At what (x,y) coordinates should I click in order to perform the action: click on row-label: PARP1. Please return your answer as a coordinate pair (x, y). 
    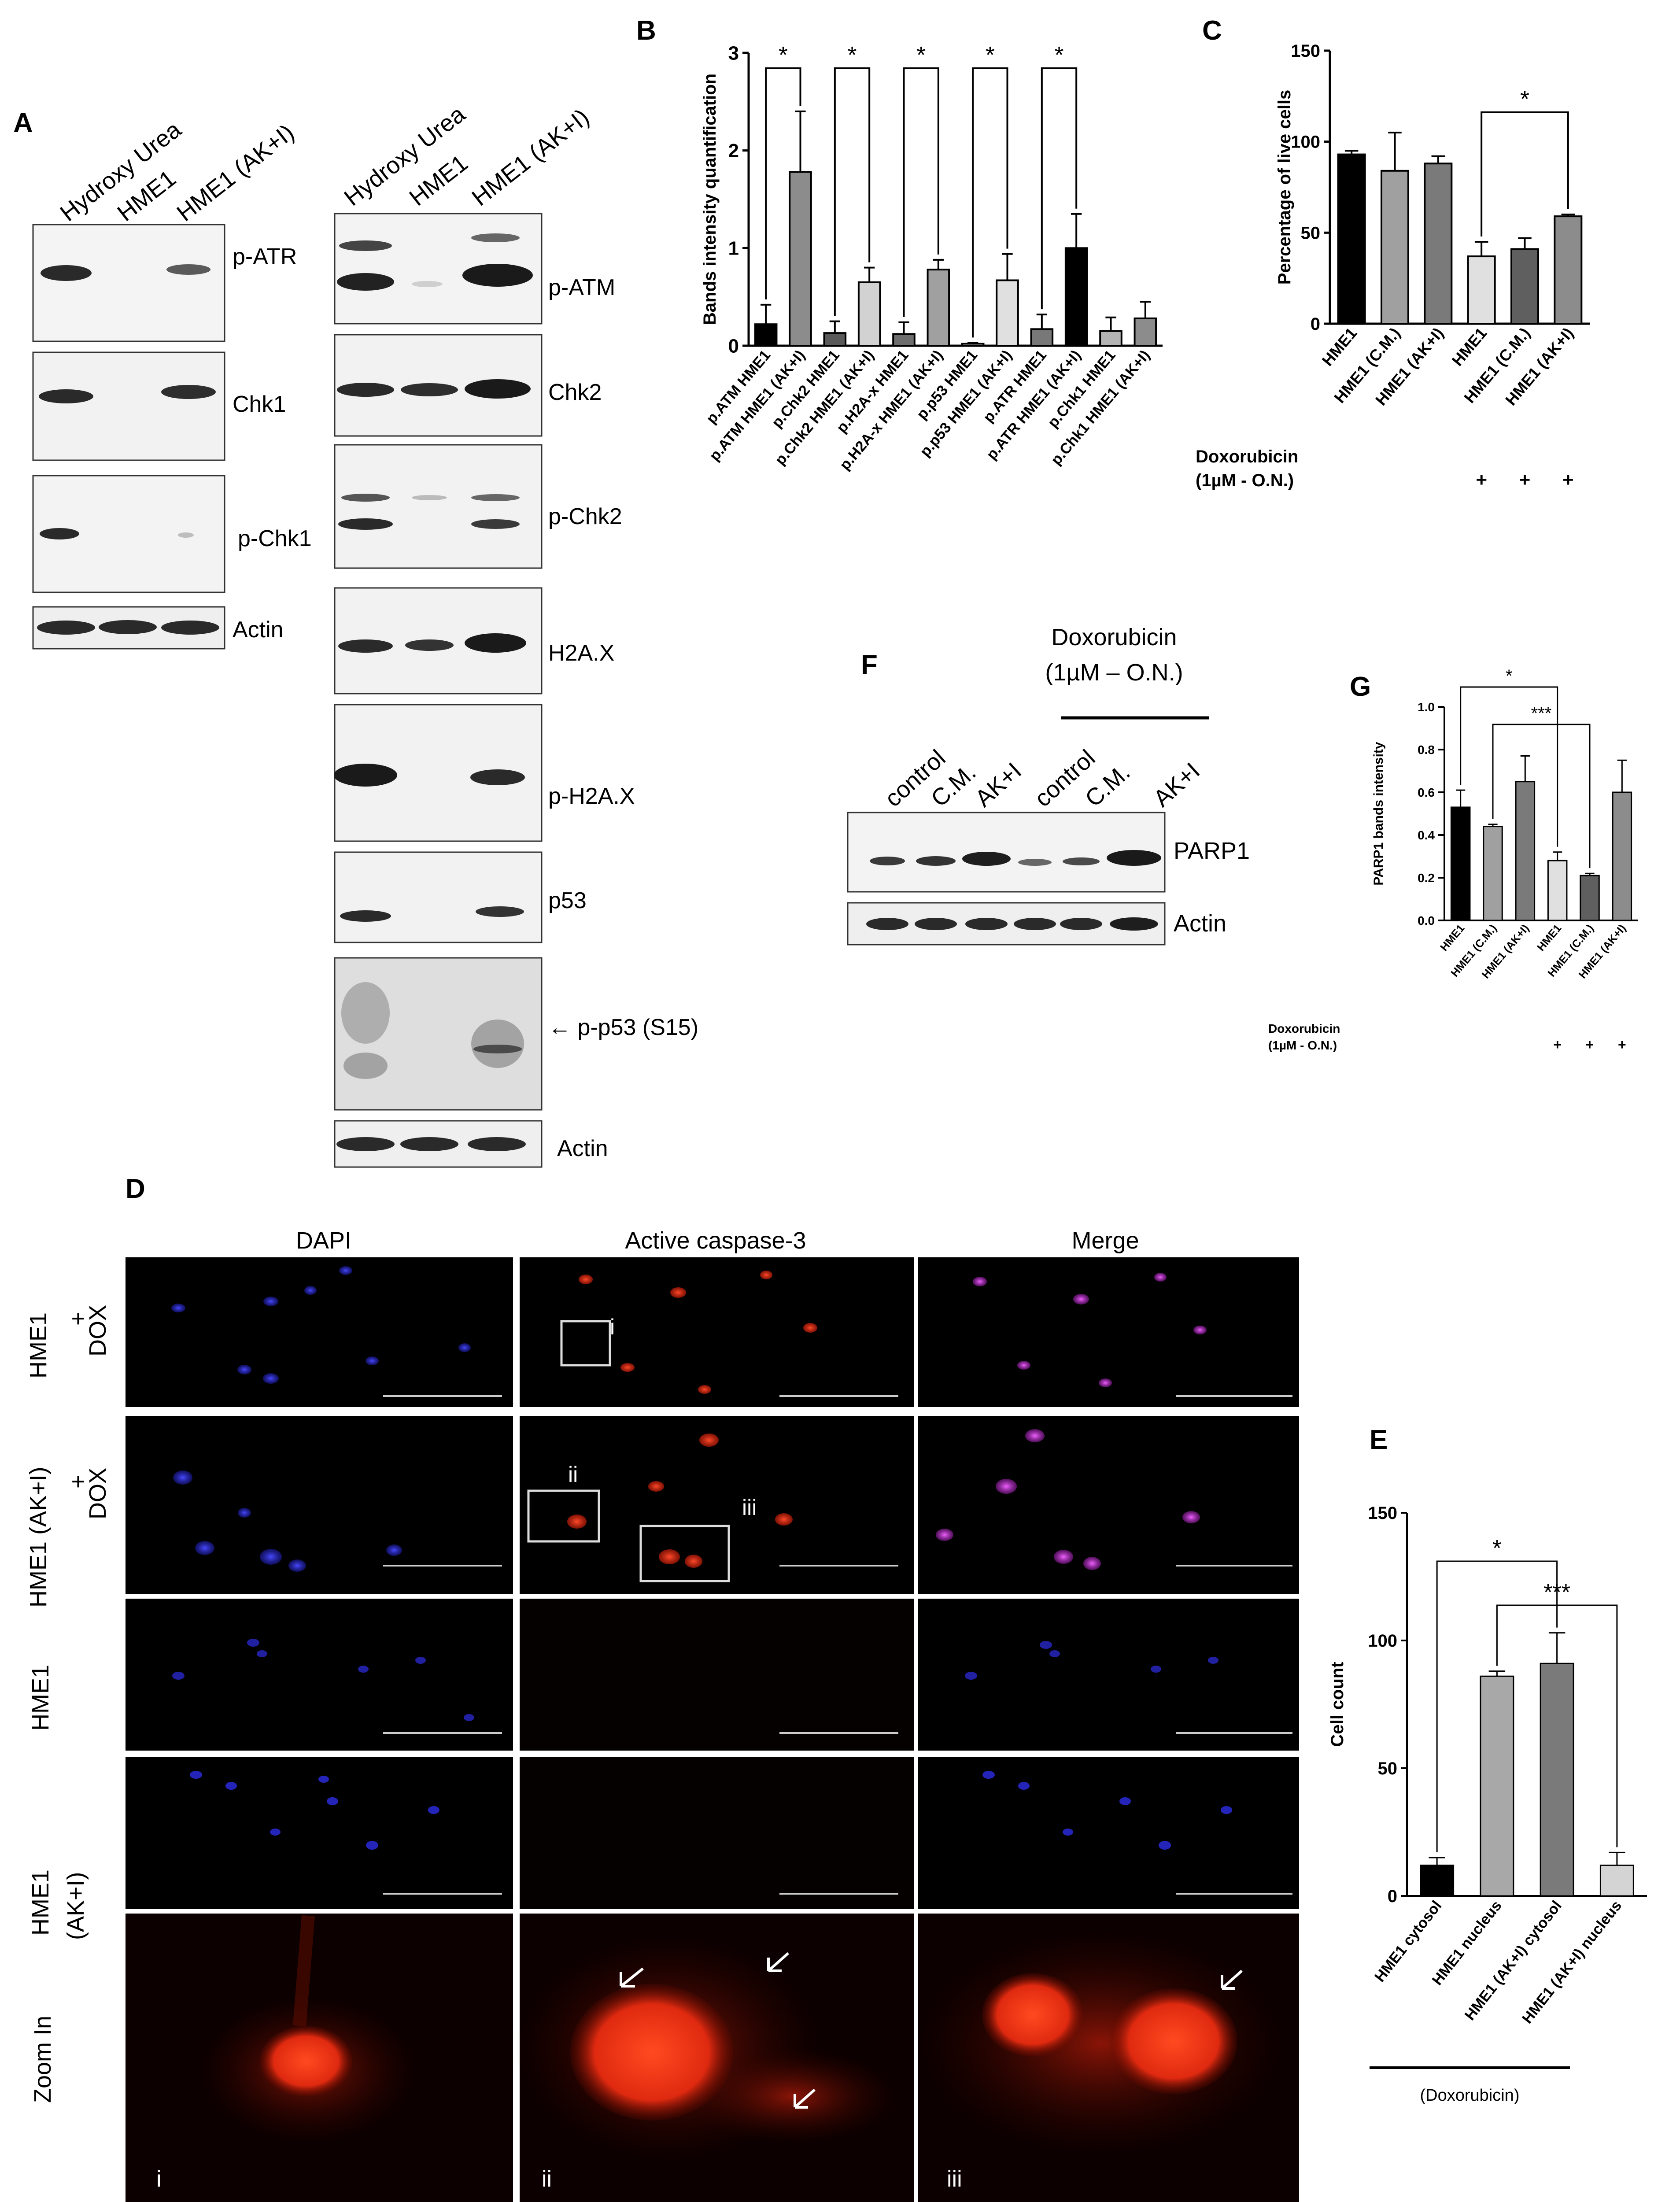
    Looking at the image, I should click on (1212, 851).